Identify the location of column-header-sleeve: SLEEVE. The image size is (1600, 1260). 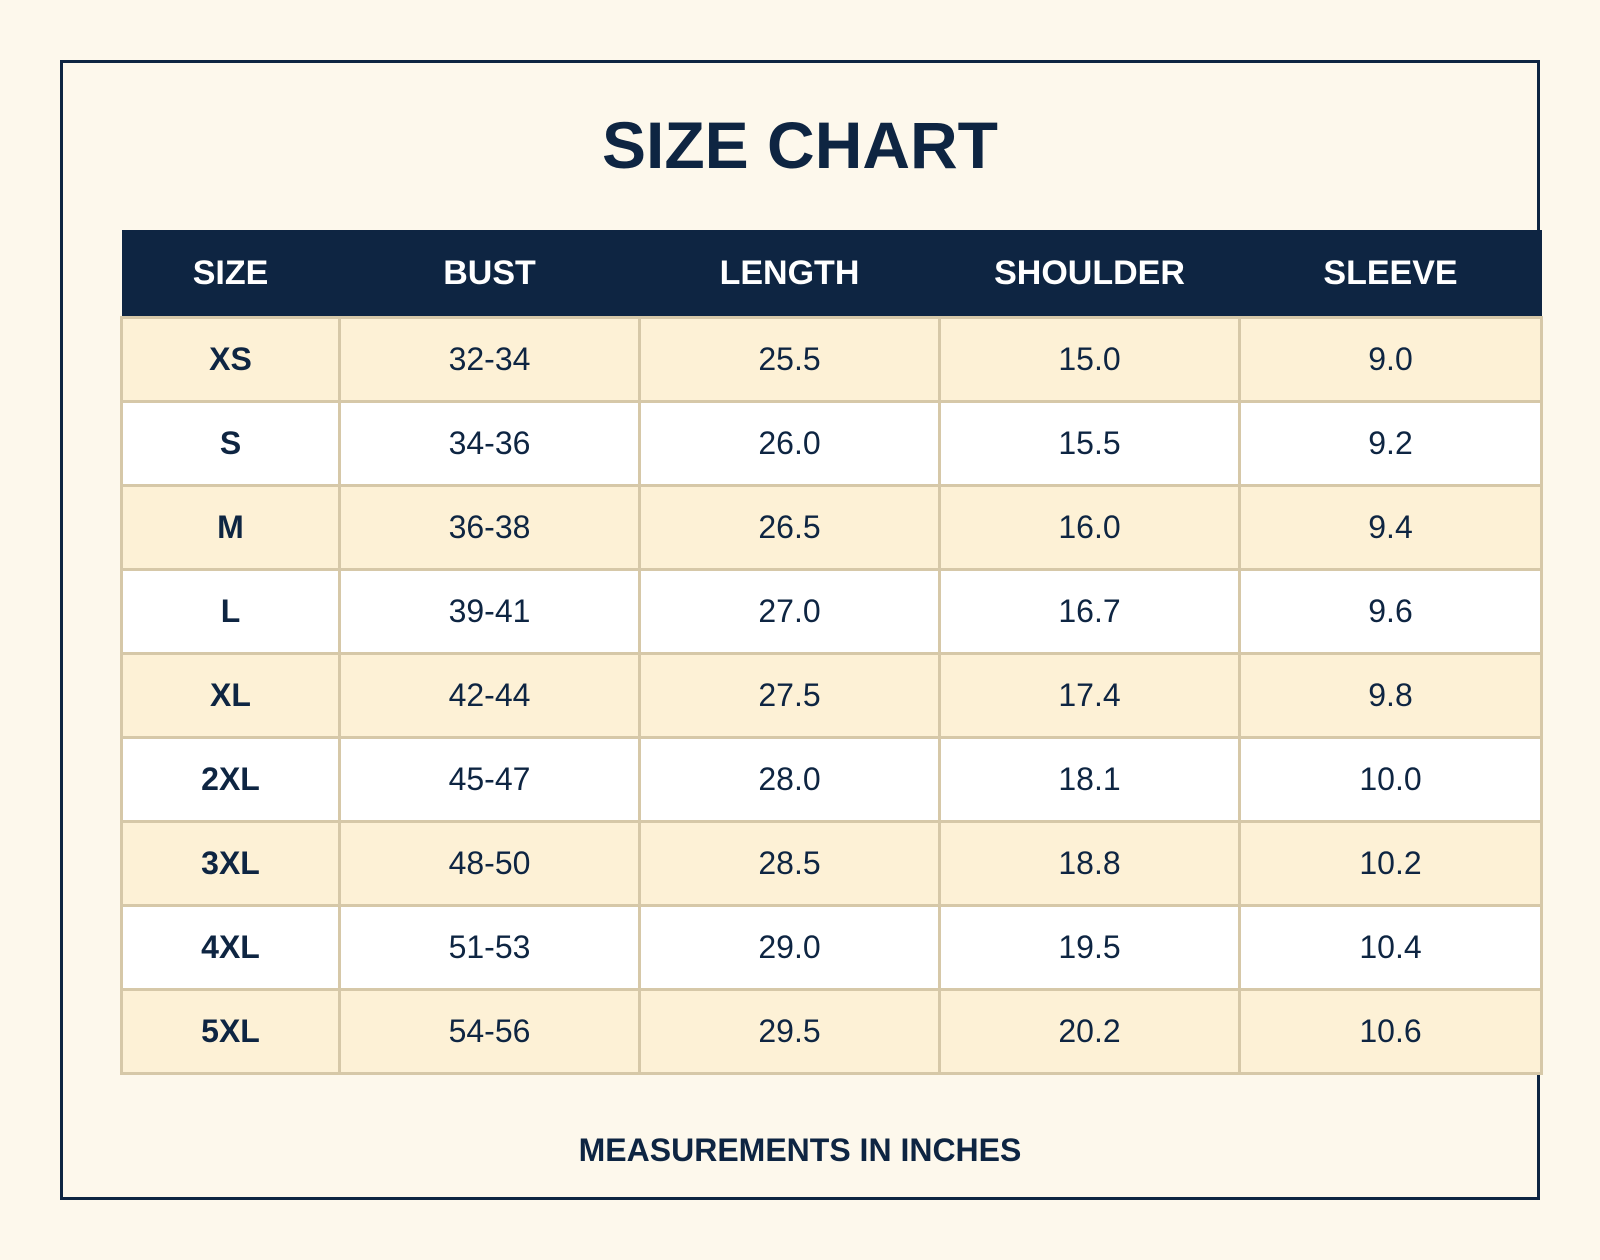
(1390, 274).